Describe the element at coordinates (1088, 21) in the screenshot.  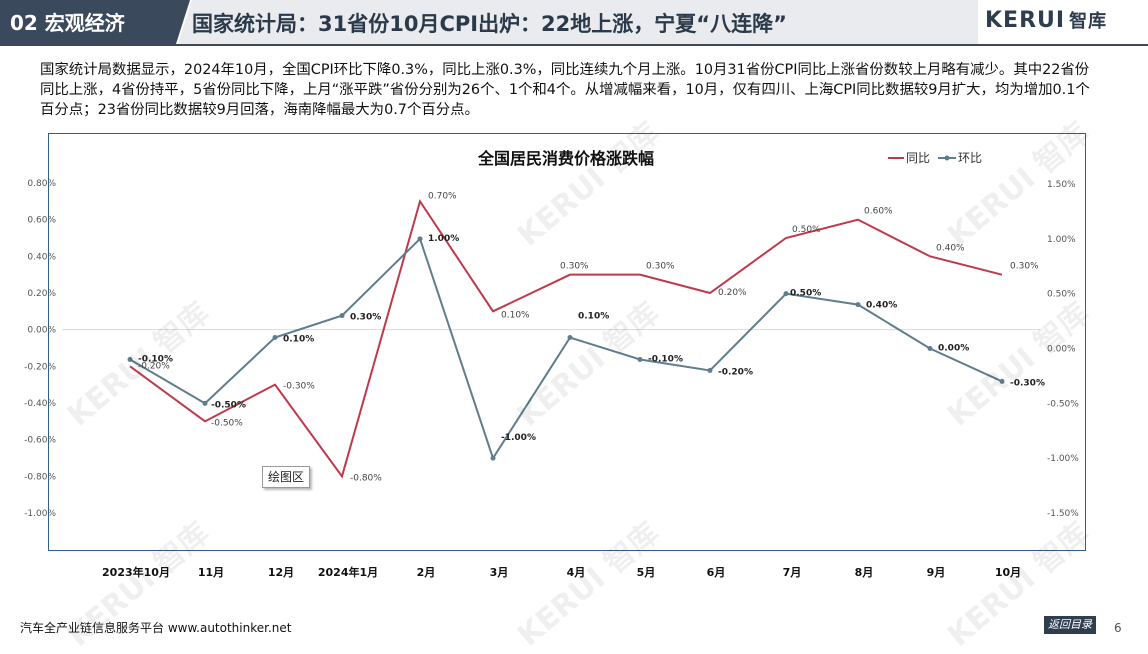
I see `logo-cn: 智库` at that location.